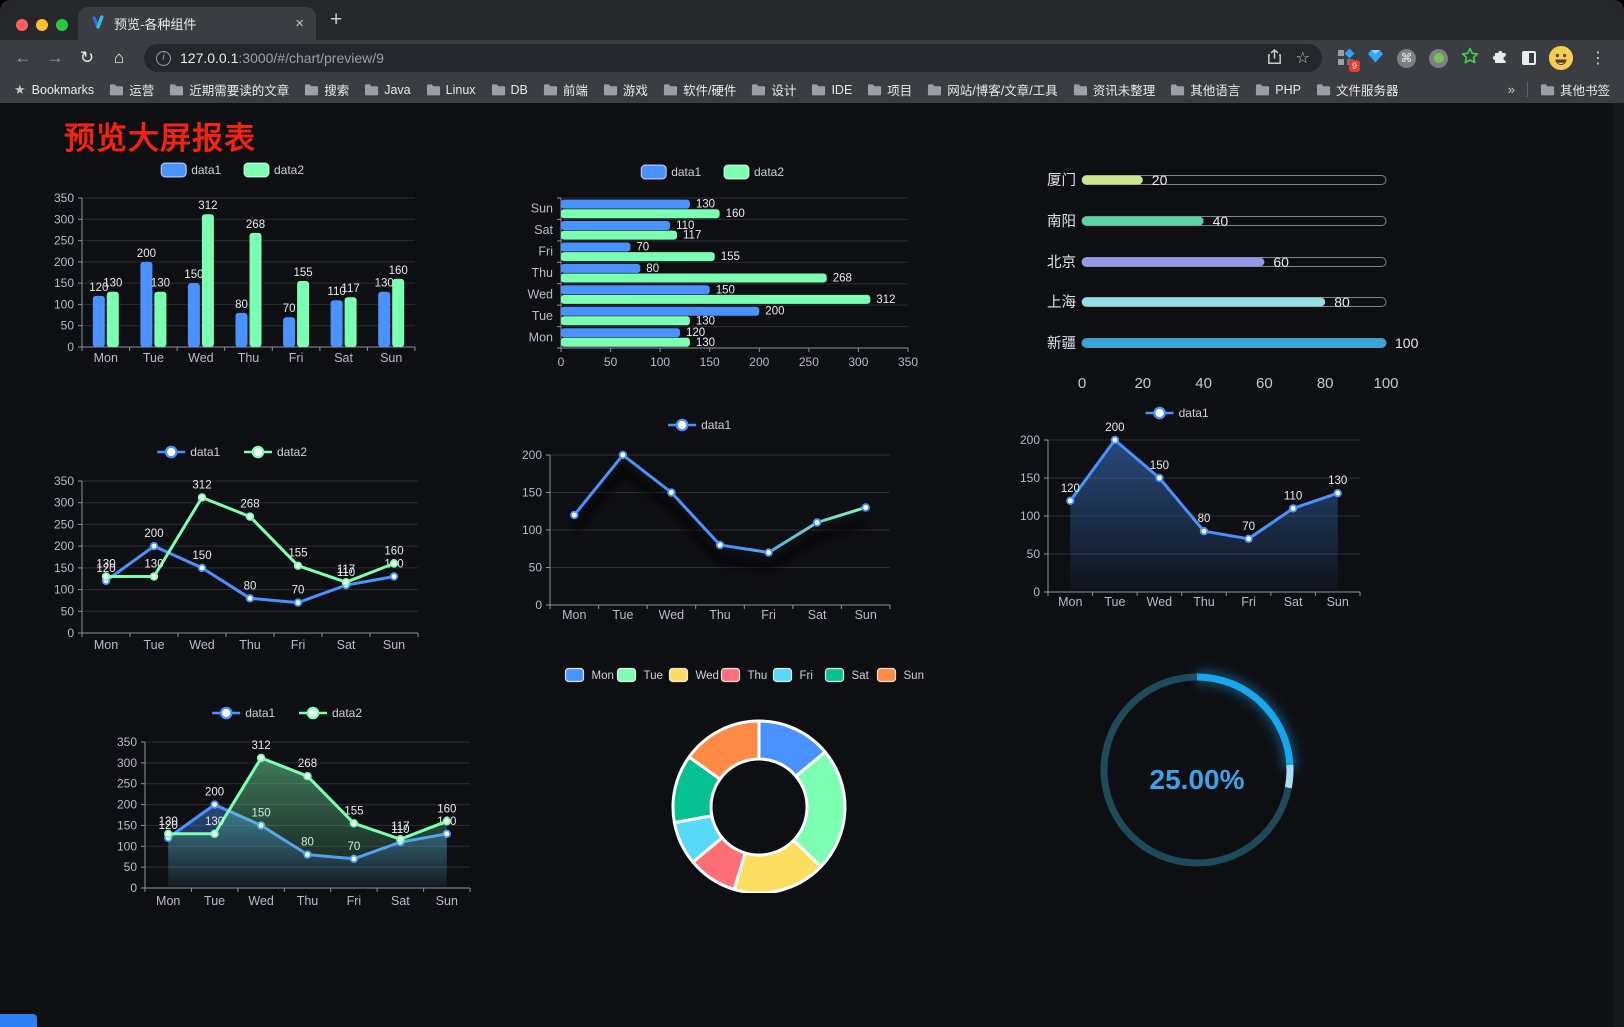  Describe the element at coordinates (62, 25) in the screenshot. I see `zoom-window-button` at that location.